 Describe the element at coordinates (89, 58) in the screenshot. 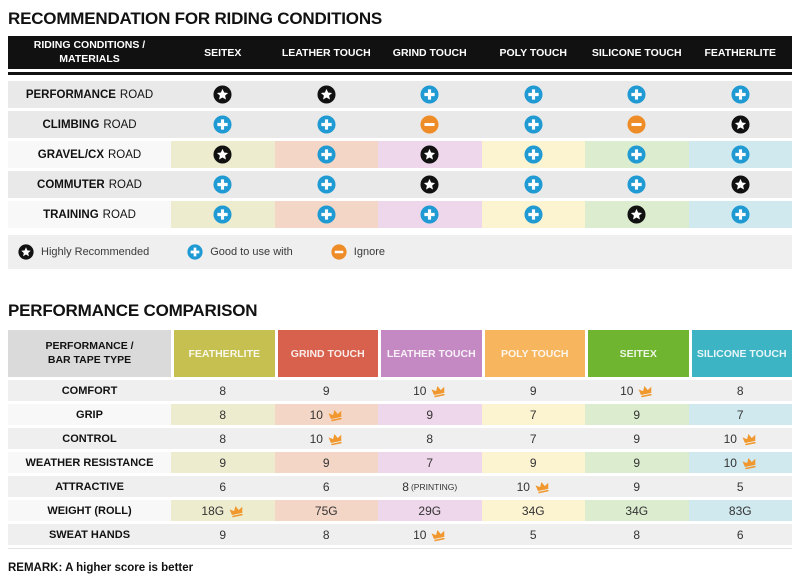

I see `header-label-line2: MATERIALS` at that location.